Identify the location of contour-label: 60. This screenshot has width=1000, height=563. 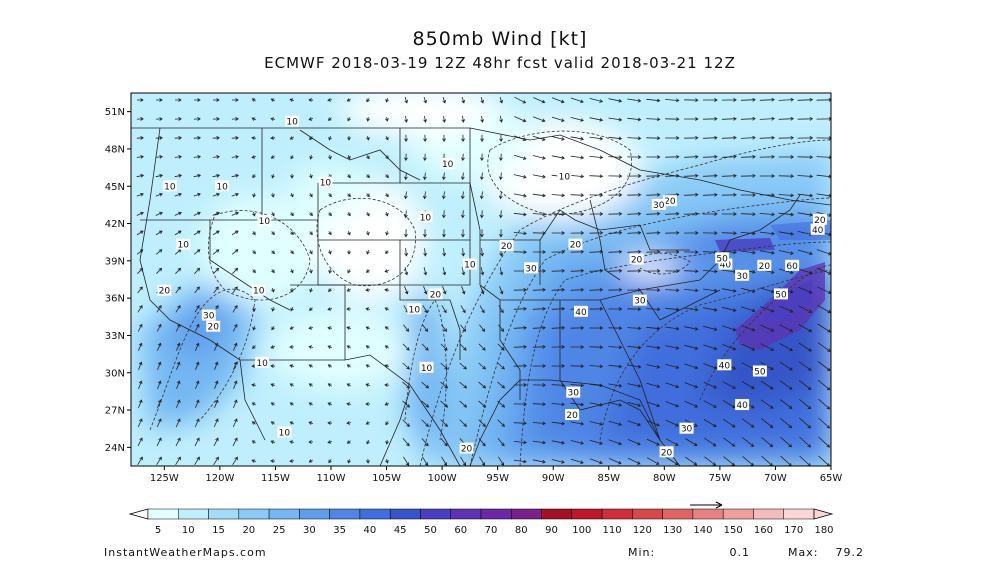
(792, 265).